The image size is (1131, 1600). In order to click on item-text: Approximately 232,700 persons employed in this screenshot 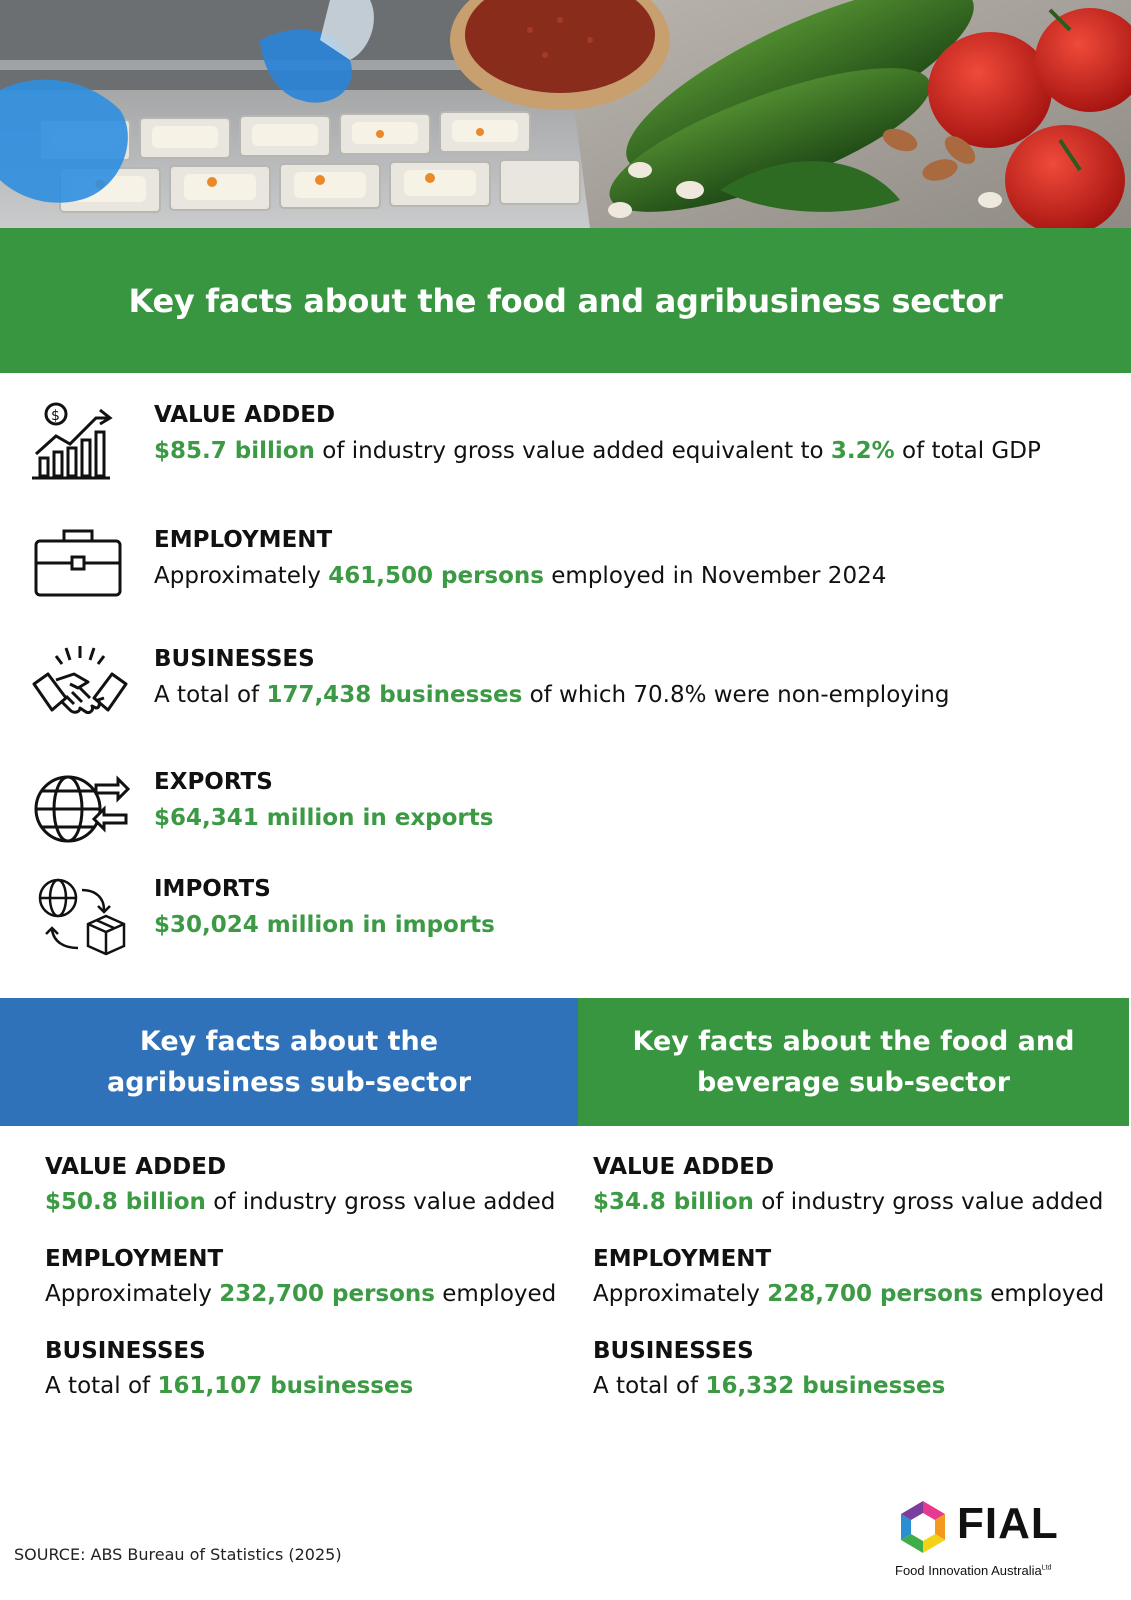, I will do `click(305, 1294)`.